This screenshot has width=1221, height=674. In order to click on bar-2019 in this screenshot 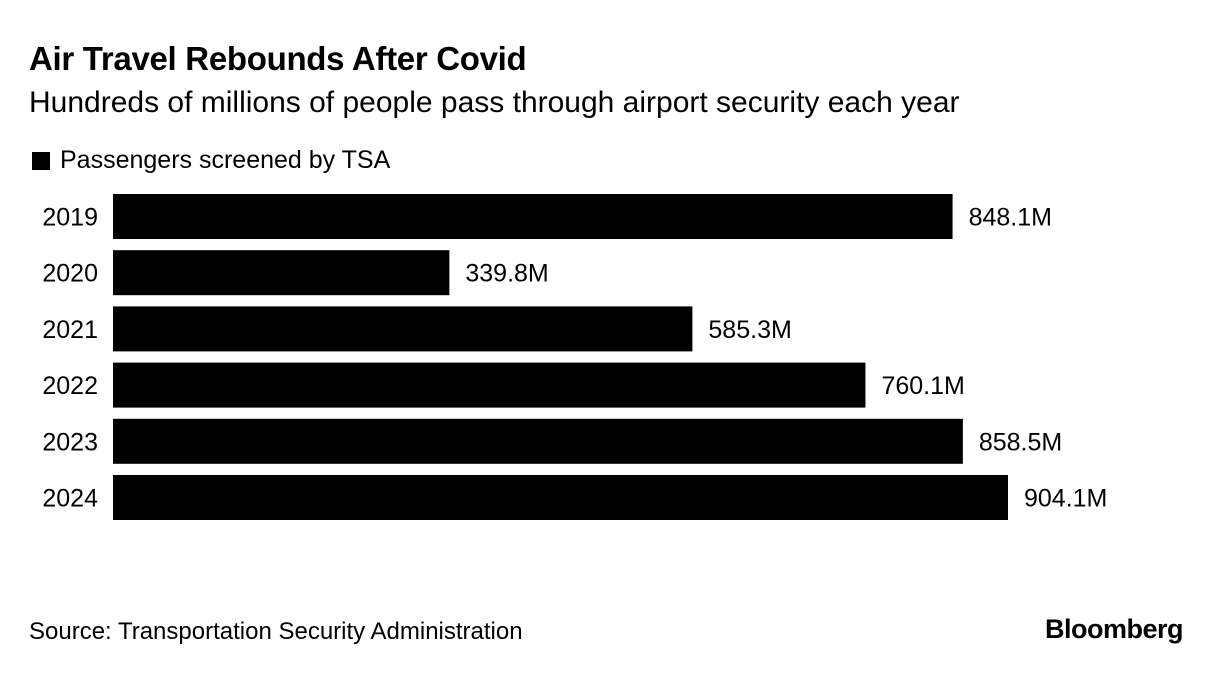, I will do `click(533, 216)`.